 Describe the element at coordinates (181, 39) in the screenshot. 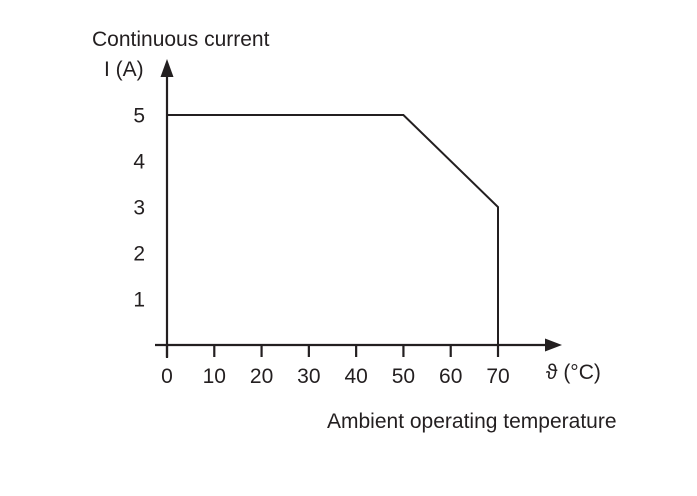

I see `chart-title: Continuous current` at that location.